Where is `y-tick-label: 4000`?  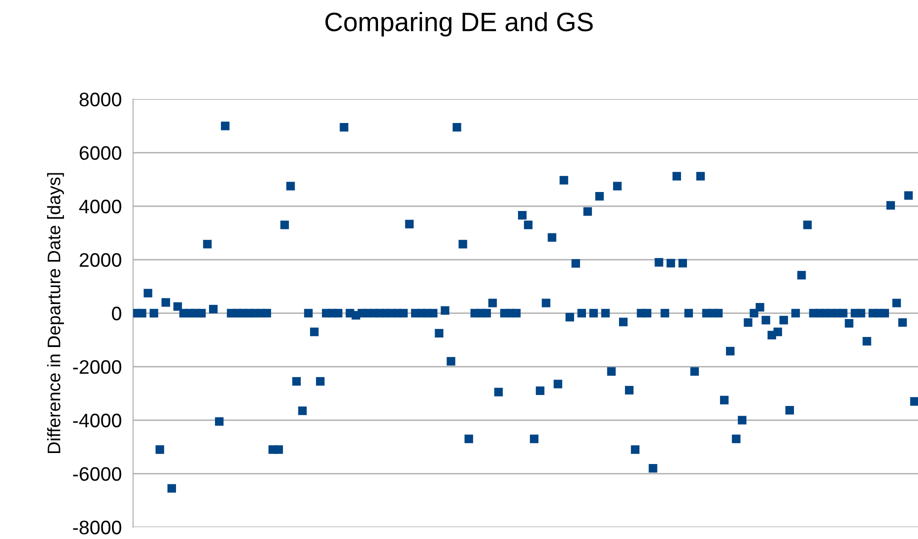 y-tick-label: 4000 is located at coordinates (100, 207).